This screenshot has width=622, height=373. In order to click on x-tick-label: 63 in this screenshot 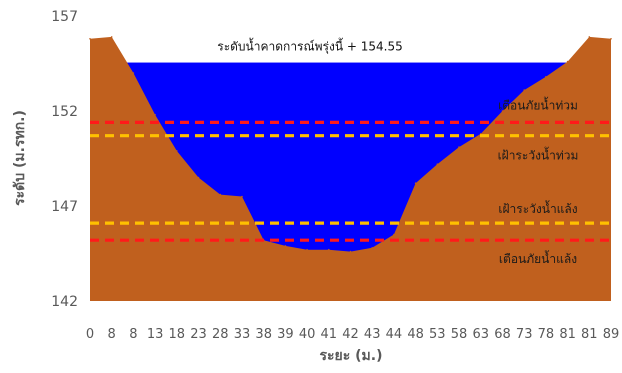, I will do `click(481, 334)`.